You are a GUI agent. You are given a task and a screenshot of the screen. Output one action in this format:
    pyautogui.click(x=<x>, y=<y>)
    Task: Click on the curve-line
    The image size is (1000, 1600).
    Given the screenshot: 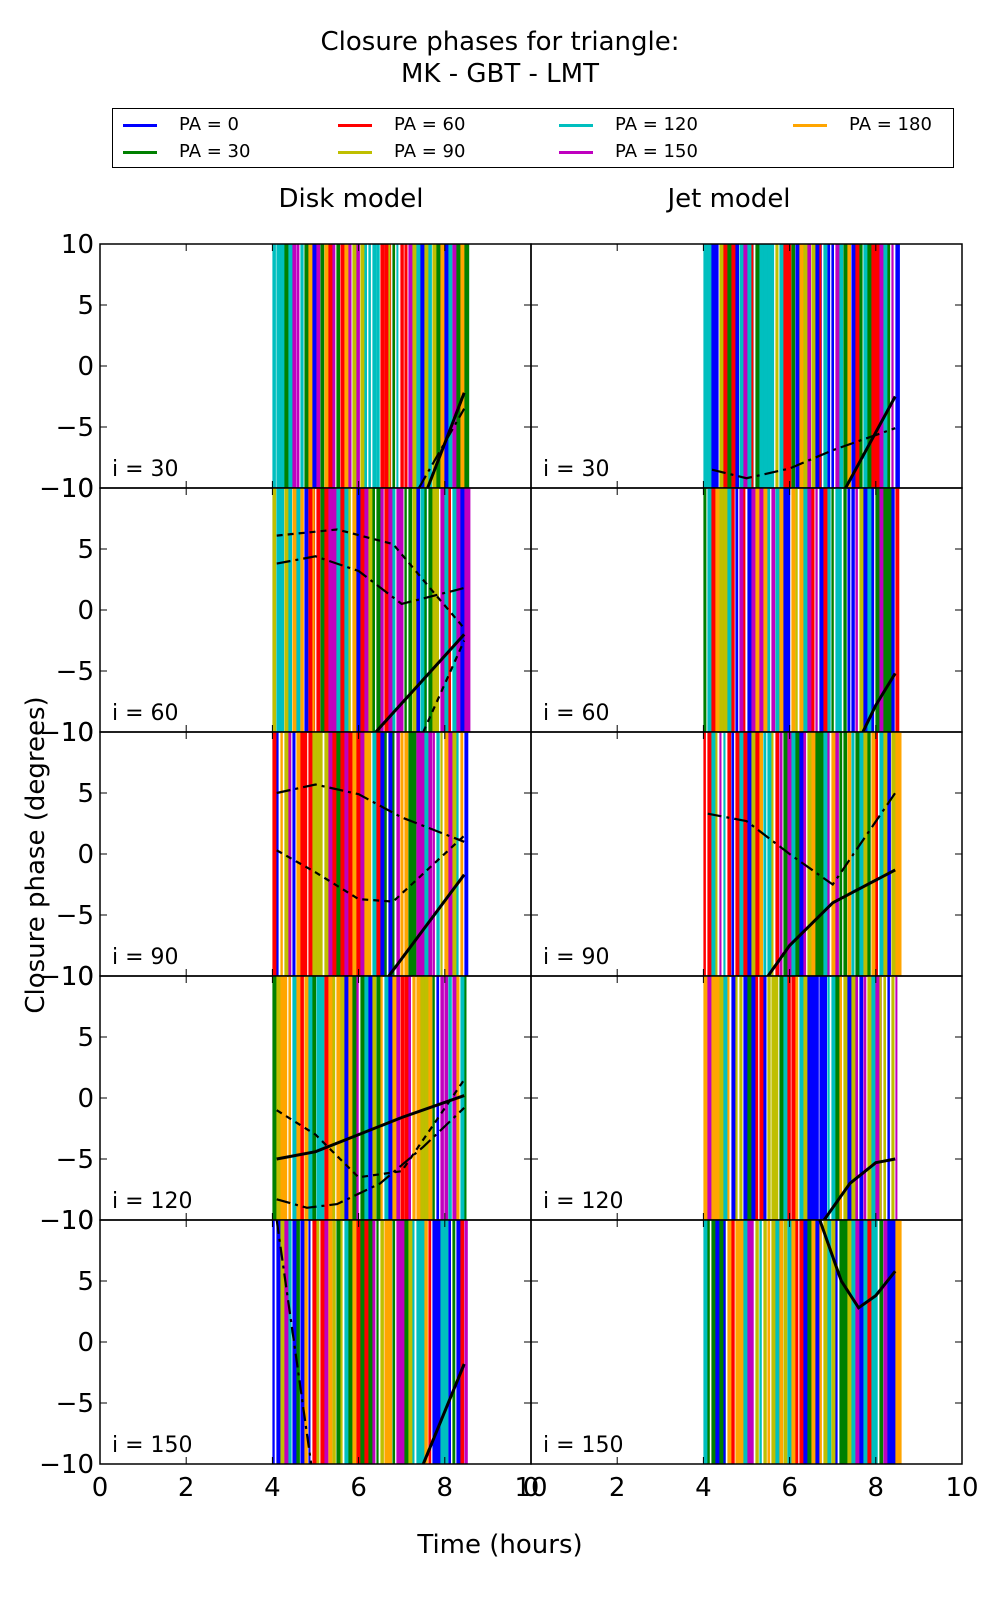 What is the action you would take?
    pyautogui.click(x=426, y=924)
    